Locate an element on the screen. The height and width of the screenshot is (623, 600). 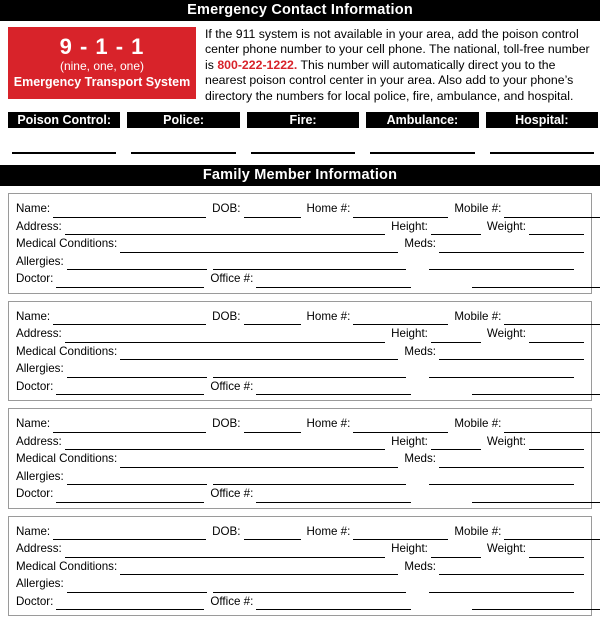
contact-column-poison-control: Poison Control: is located at coordinates (64, 133).